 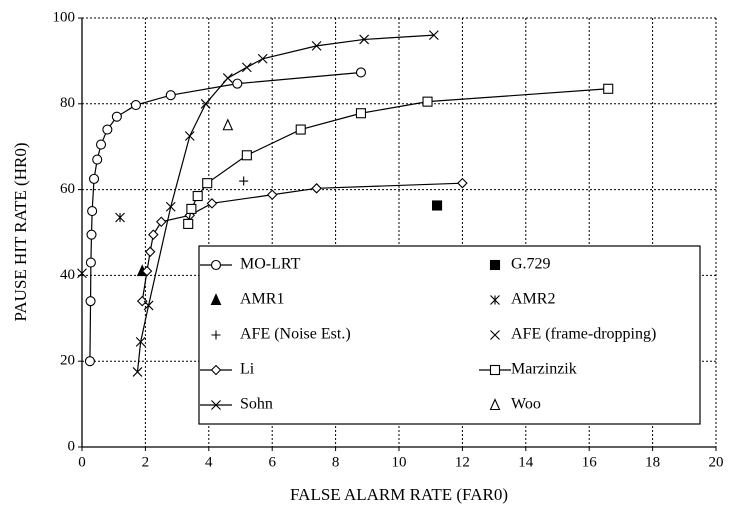 What do you see at coordinates (336, 462) in the screenshot?
I see `x-tick-label: 8` at bounding box center [336, 462].